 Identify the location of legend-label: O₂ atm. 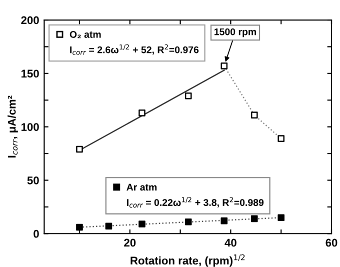
(85, 34).